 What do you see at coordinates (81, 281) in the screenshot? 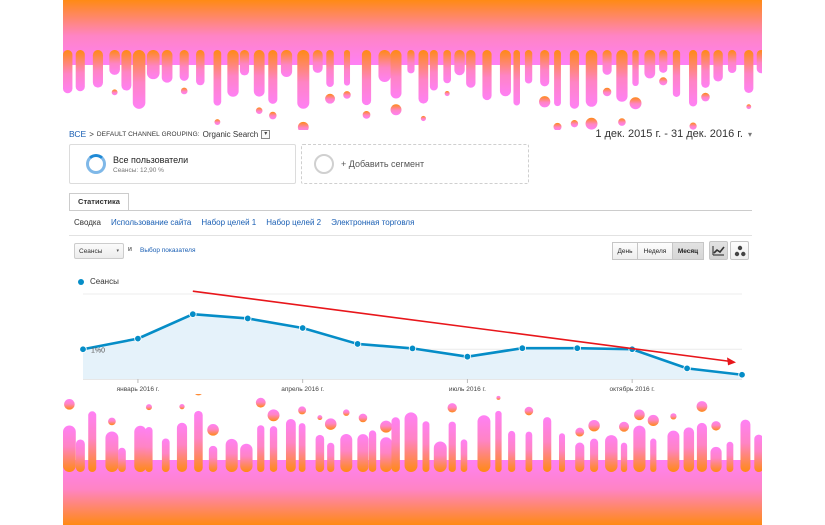
I see `legend-swatch` at bounding box center [81, 281].